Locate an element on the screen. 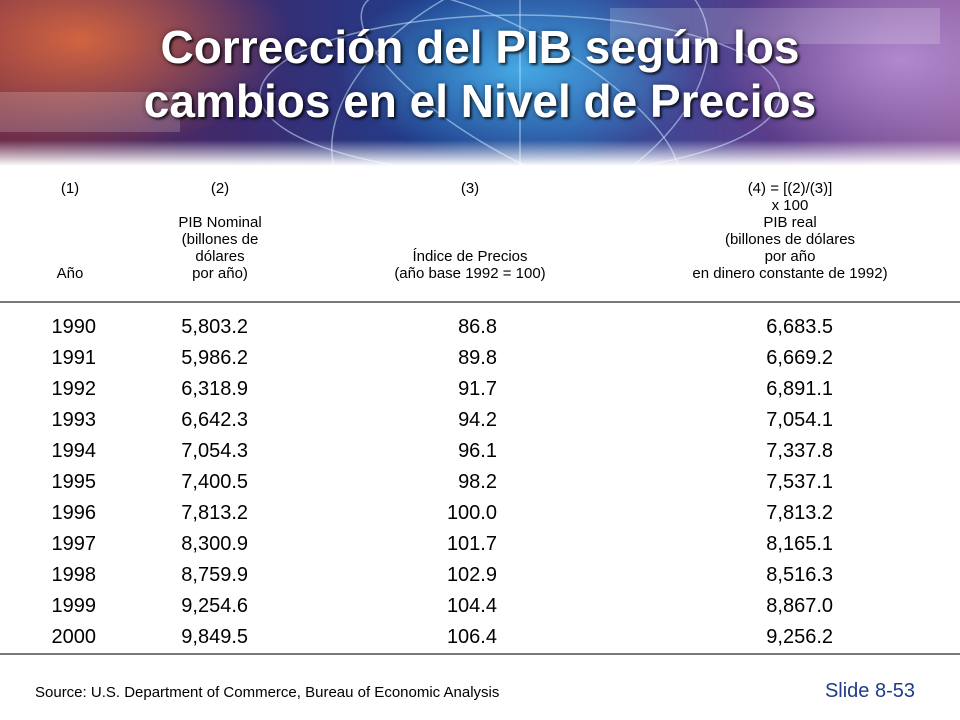 The width and height of the screenshot is (960, 720). cell-real-gdp: 7,813.2 is located at coordinates (799, 513).